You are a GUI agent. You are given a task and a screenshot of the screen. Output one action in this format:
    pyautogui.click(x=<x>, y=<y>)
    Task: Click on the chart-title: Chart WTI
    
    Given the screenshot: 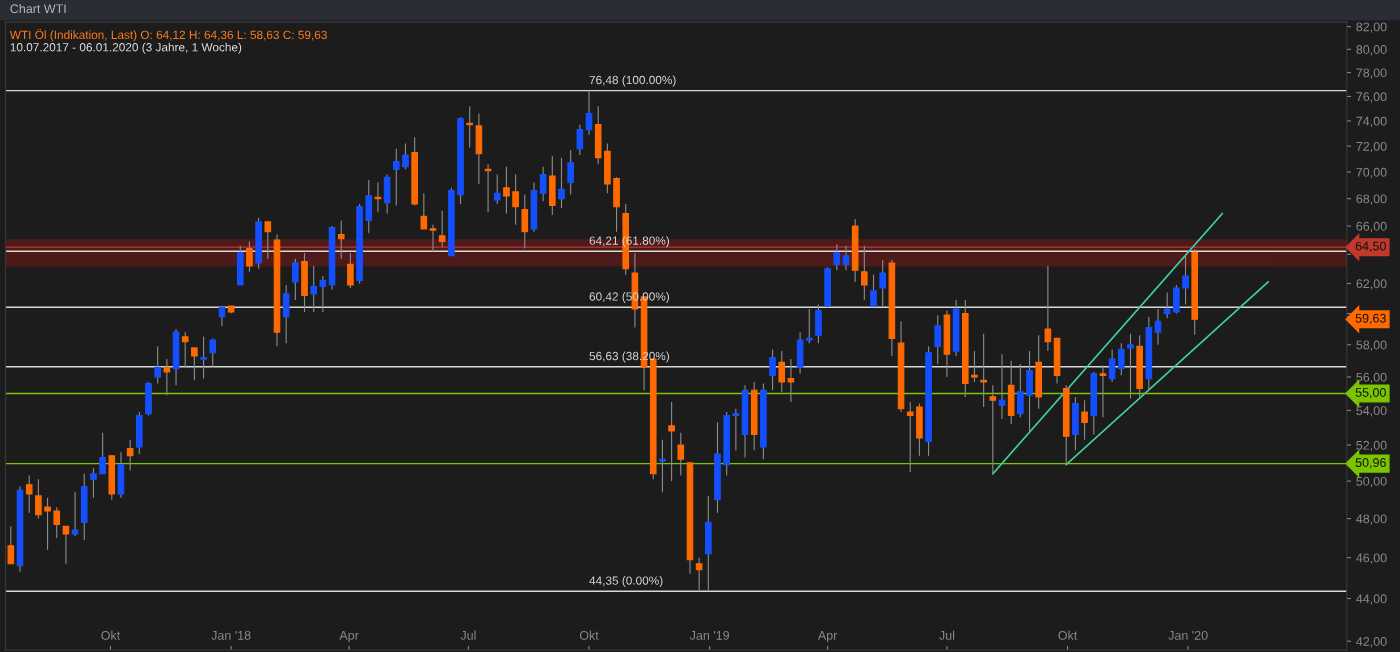 What is the action you would take?
    pyautogui.click(x=38, y=8)
    